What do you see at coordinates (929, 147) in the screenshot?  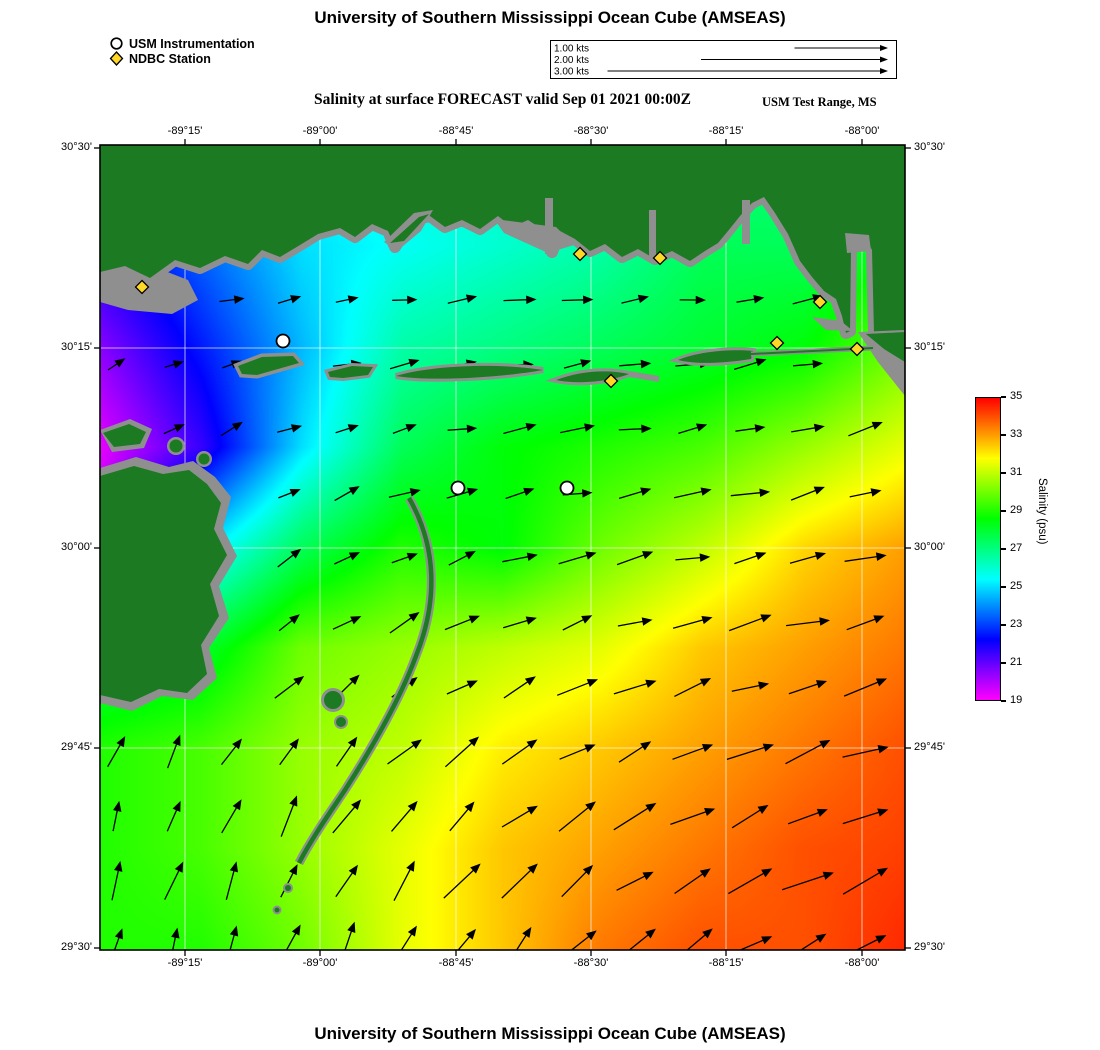 I see `axis-label-lat-right: 30°30'` at bounding box center [929, 147].